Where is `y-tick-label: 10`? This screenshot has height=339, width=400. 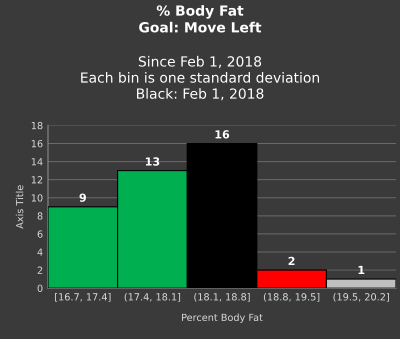
y-tick-label: 10 is located at coordinates (37, 198).